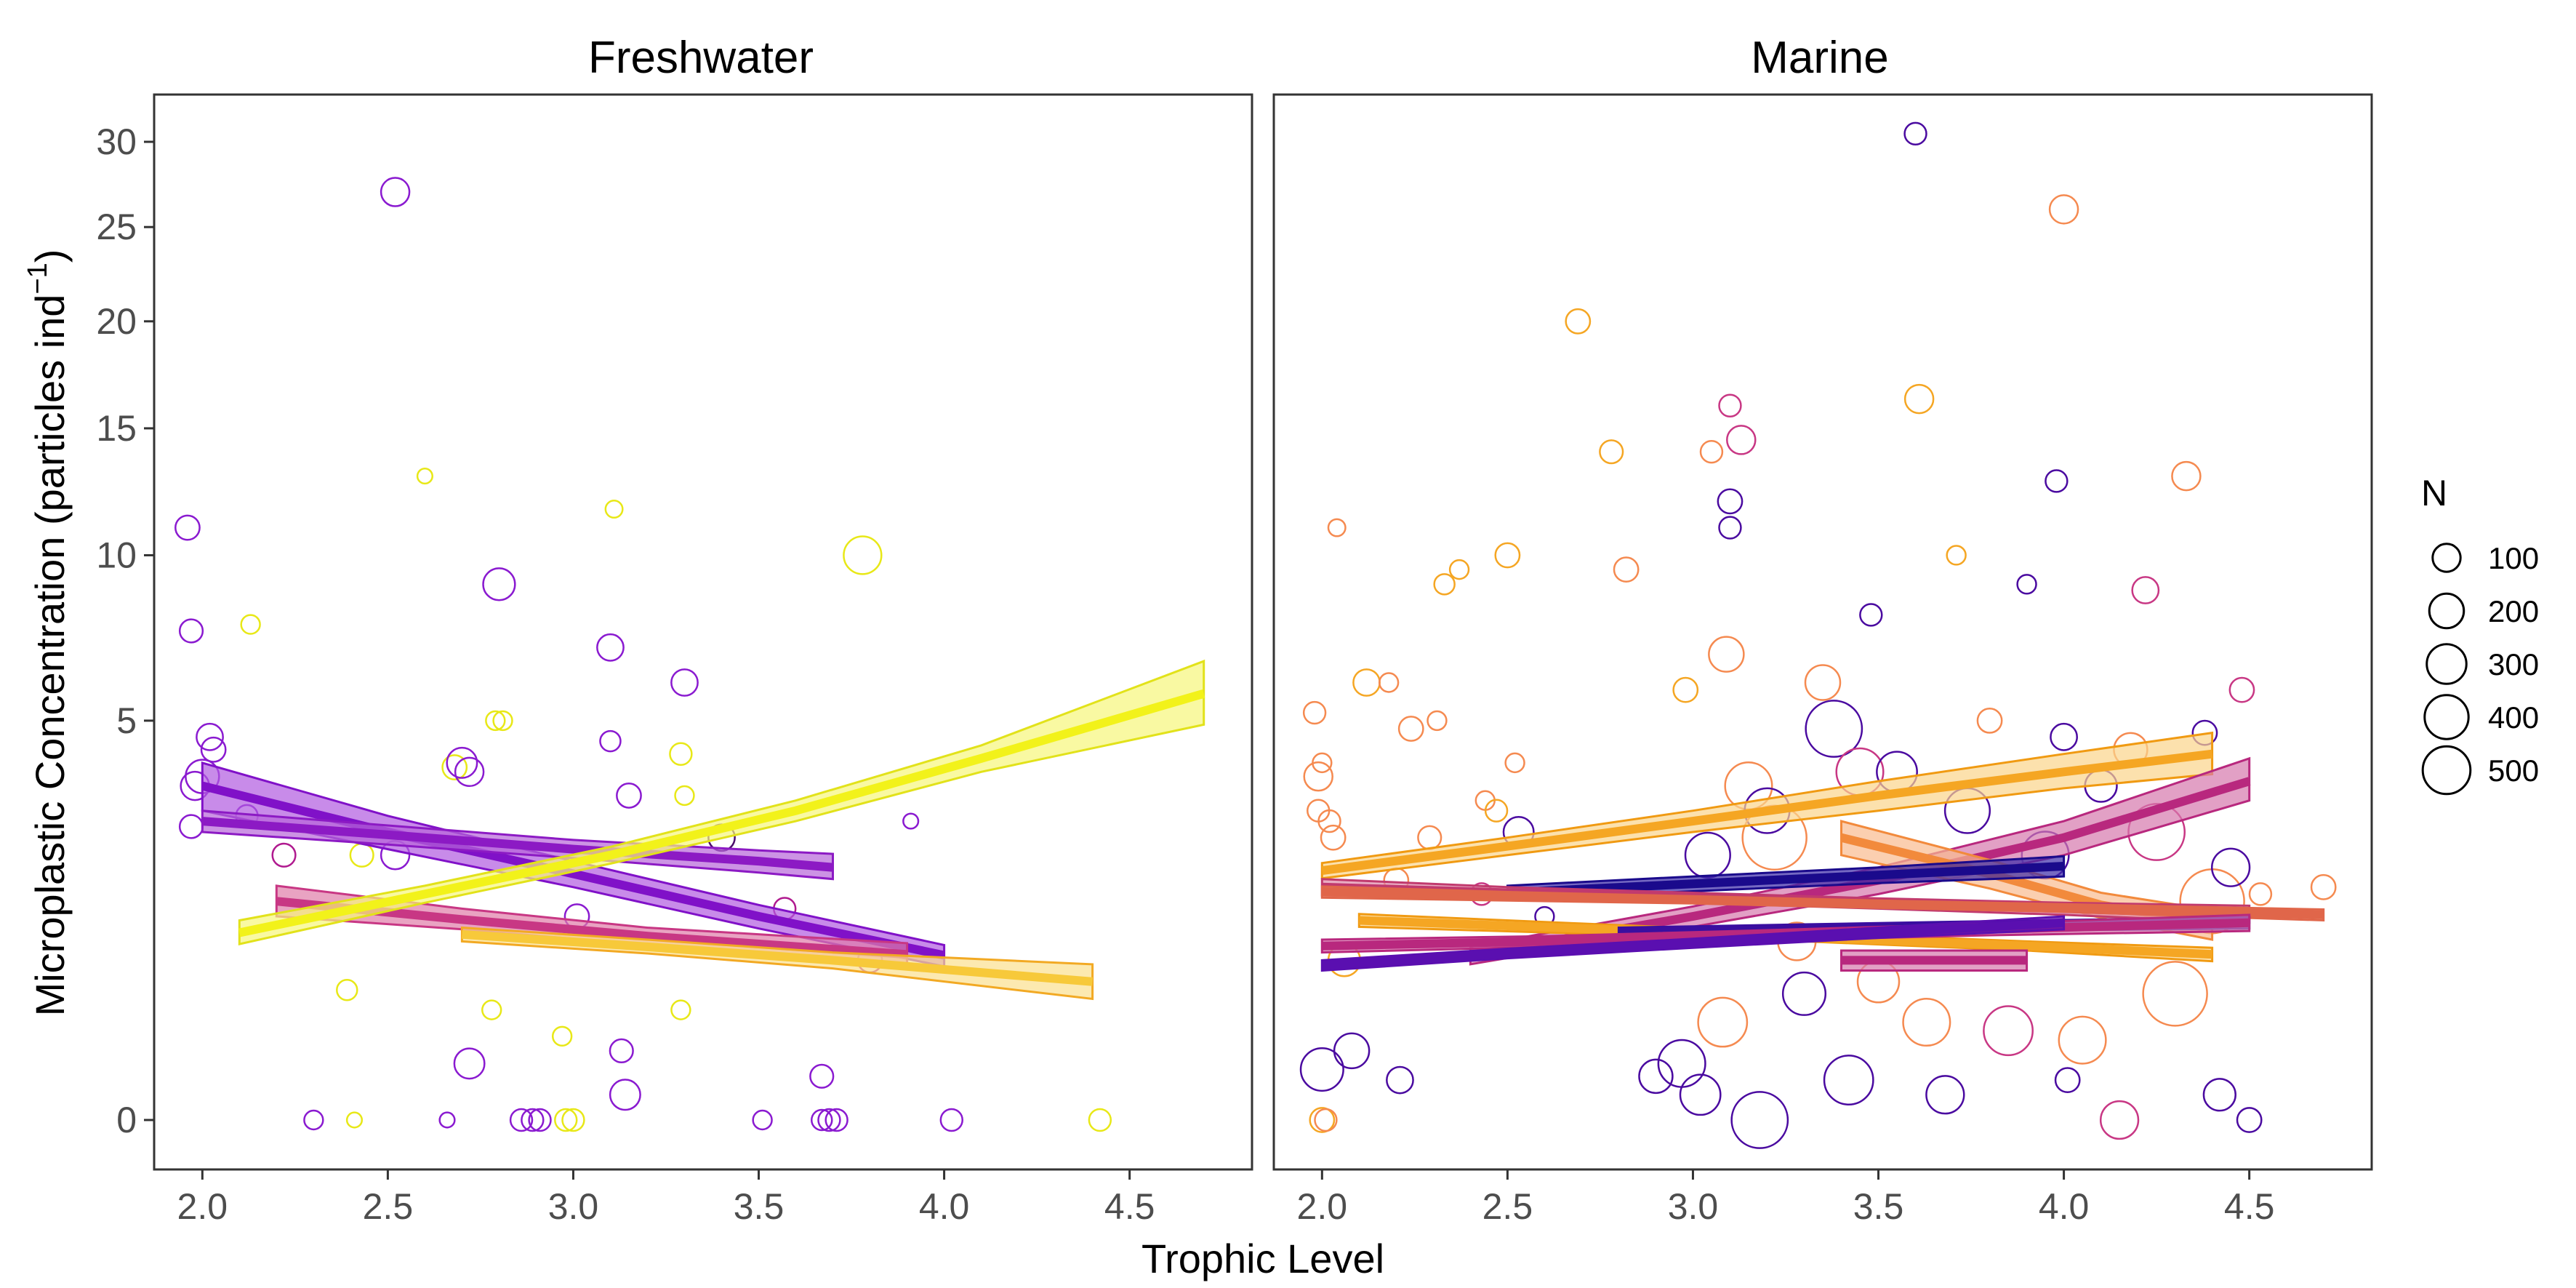  I want to click on y-axis-title-superscript: −1, so click(38, 278).